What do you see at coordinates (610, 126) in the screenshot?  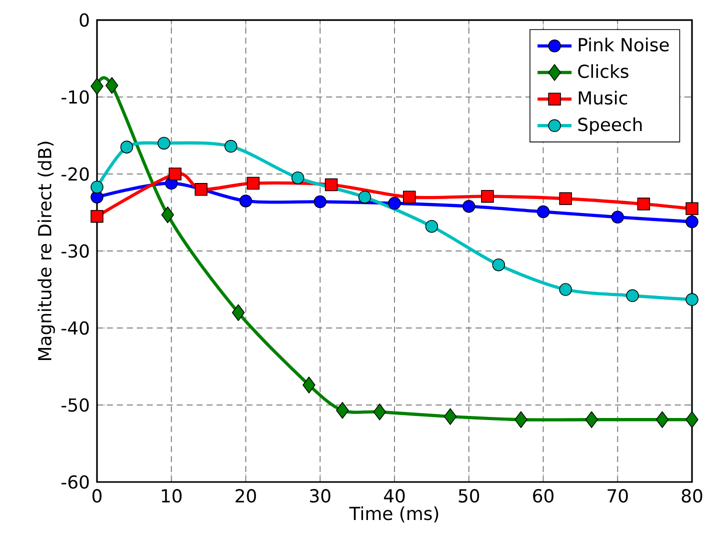 I see `legend-label: Speech` at bounding box center [610, 126].